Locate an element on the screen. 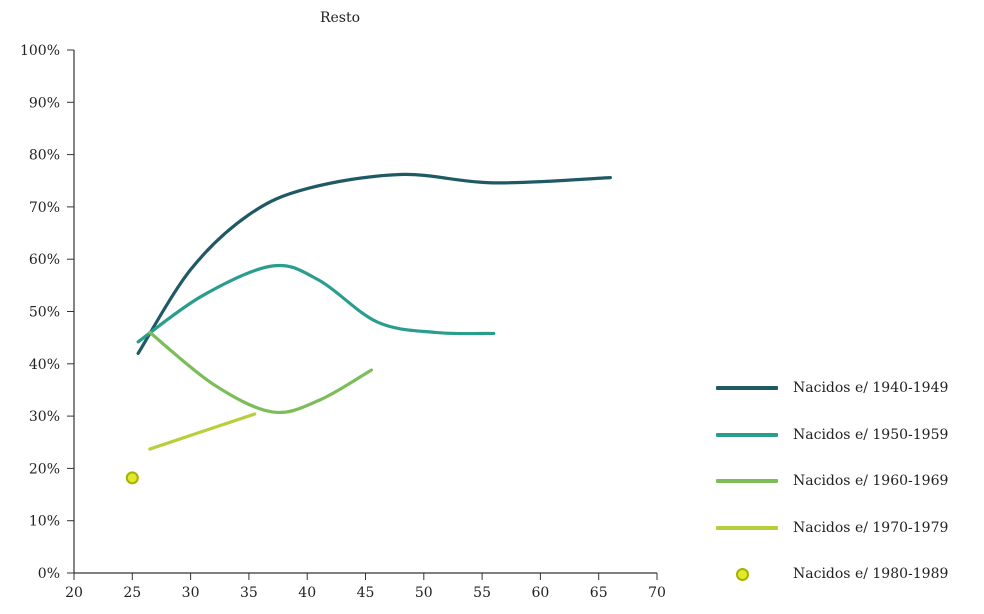 The width and height of the screenshot is (984, 614). y-tick-label: 70% is located at coordinates (44, 208).